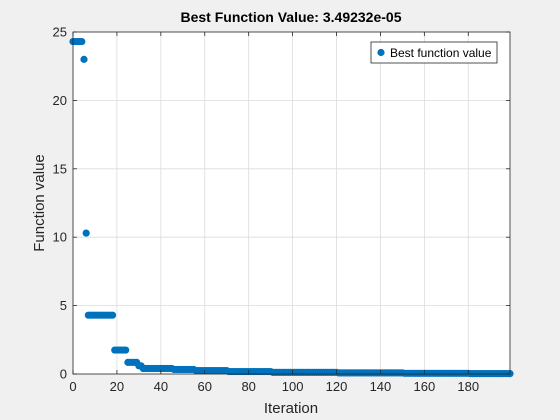 This screenshot has height=420, width=560. What do you see at coordinates (441, 53) in the screenshot?
I see `legend-entry: Best function value` at bounding box center [441, 53].